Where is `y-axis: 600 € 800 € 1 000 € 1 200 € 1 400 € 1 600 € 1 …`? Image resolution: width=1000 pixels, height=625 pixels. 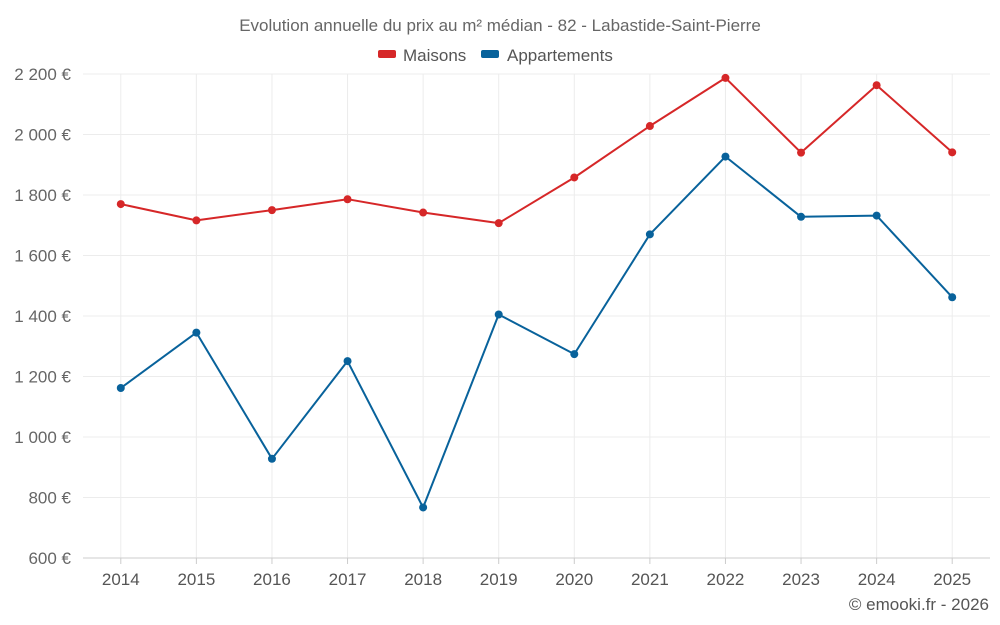 y-axis: 600 € 800 € 1 000 € 1 200 € 1 400 € 1 600 € 1 … is located at coordinates (42, 316).